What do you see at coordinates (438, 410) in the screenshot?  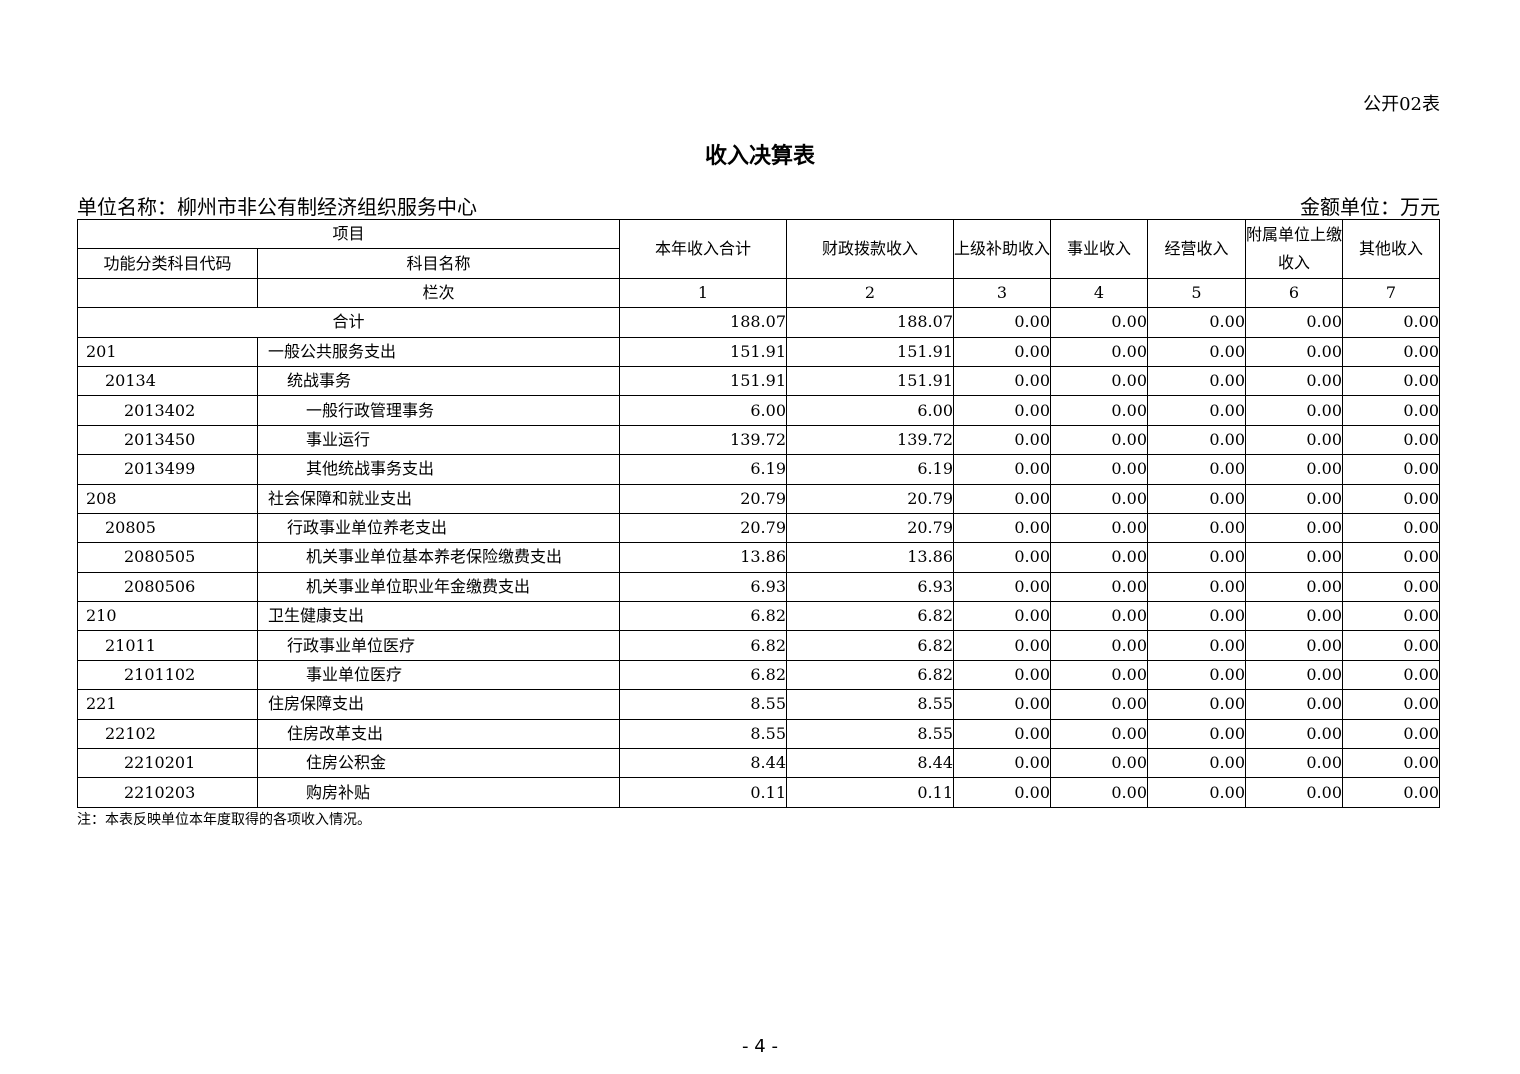 I see `row-name: 一般行政管理事务` at bounding box center [438, 410].